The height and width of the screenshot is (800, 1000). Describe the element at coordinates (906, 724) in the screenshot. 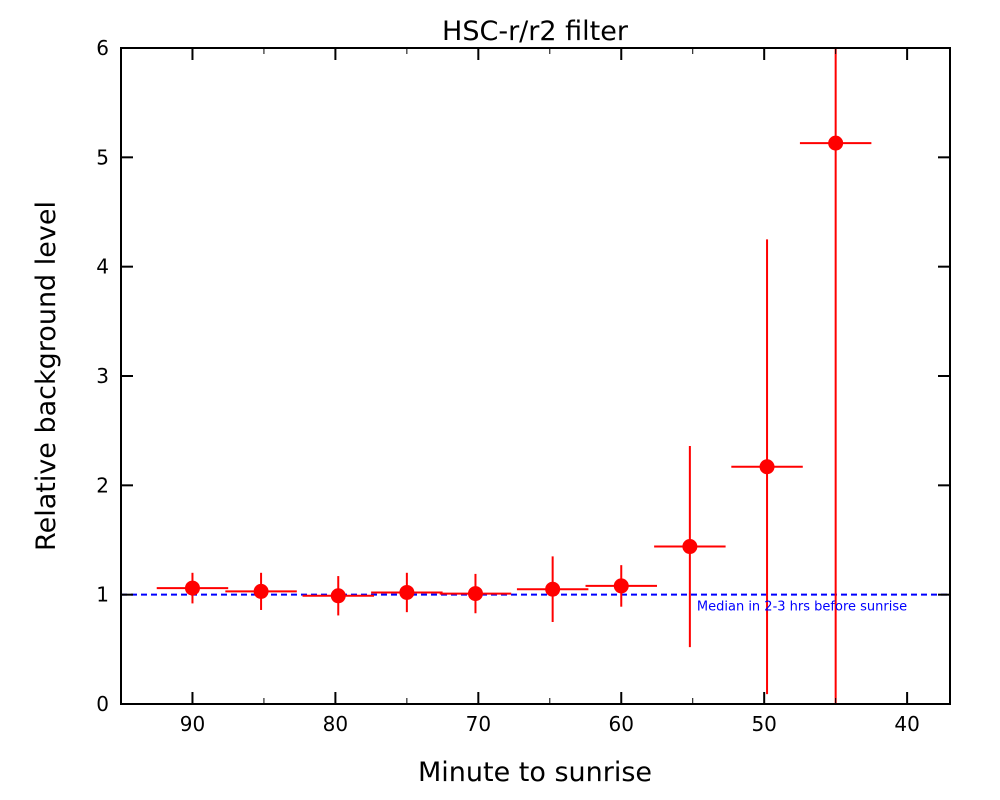

I see `x-tick-label: 40` at that location.